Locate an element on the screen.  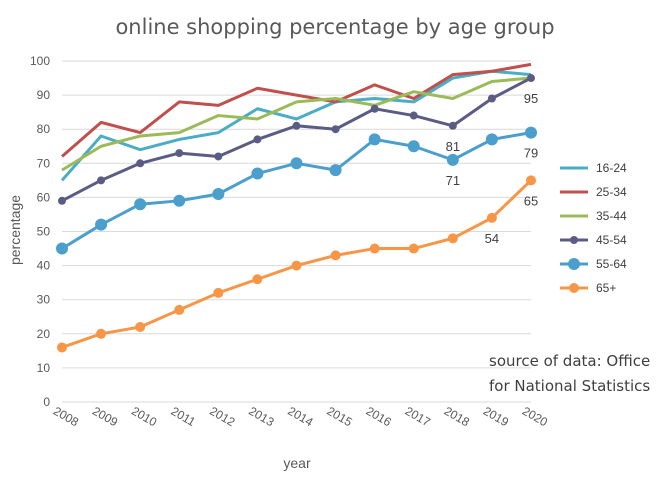
y-tick-label: 50 is located at coordinates (44, 232).